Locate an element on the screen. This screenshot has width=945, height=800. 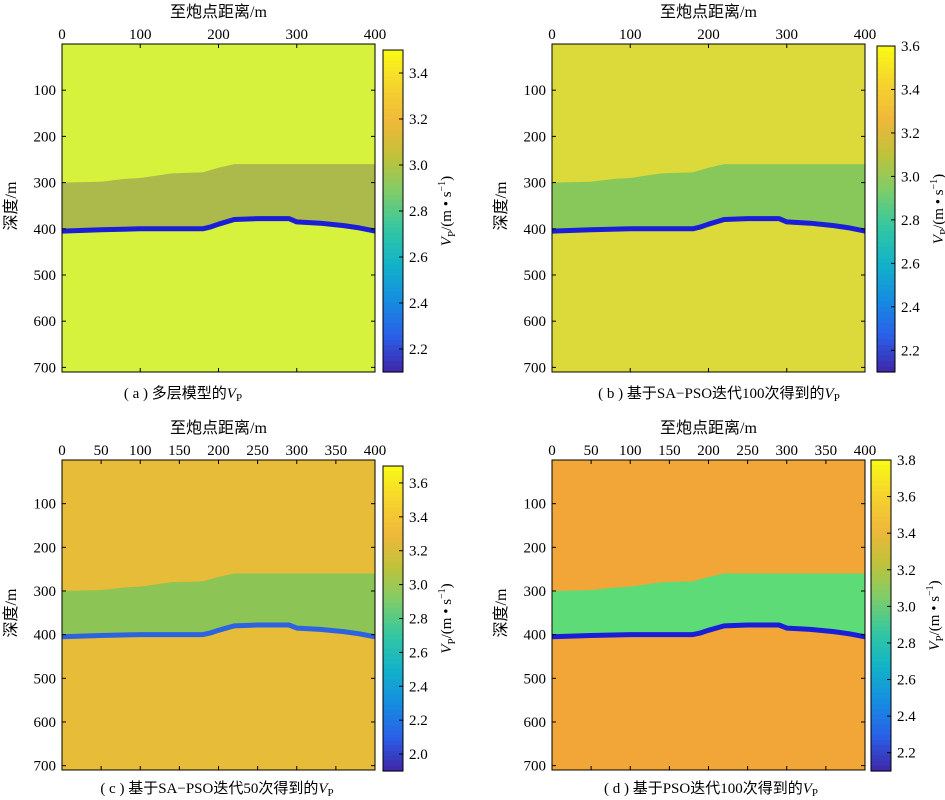
colorbar-label: VP/(m • s−1) is located at coordinates (935, 615).